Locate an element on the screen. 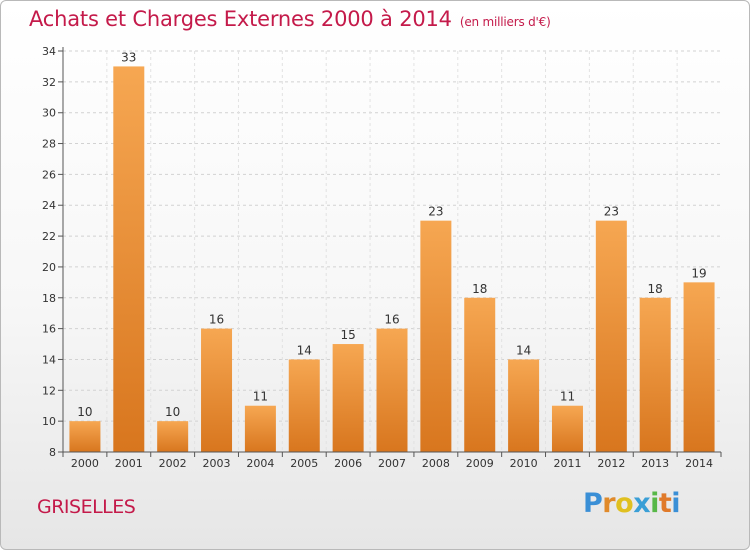 The width and height of the screenshot is (750, 550). x-tick-label: 2005 is located at coordinates (304, 463).